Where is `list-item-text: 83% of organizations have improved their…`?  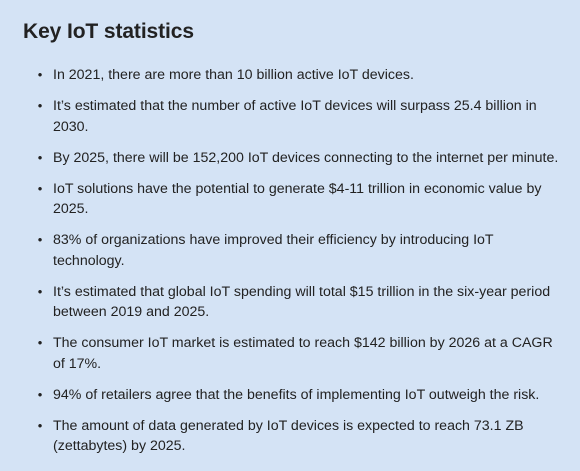
list-item-text: 83% of organizations have improved their… is located at coordinates (273, 250).